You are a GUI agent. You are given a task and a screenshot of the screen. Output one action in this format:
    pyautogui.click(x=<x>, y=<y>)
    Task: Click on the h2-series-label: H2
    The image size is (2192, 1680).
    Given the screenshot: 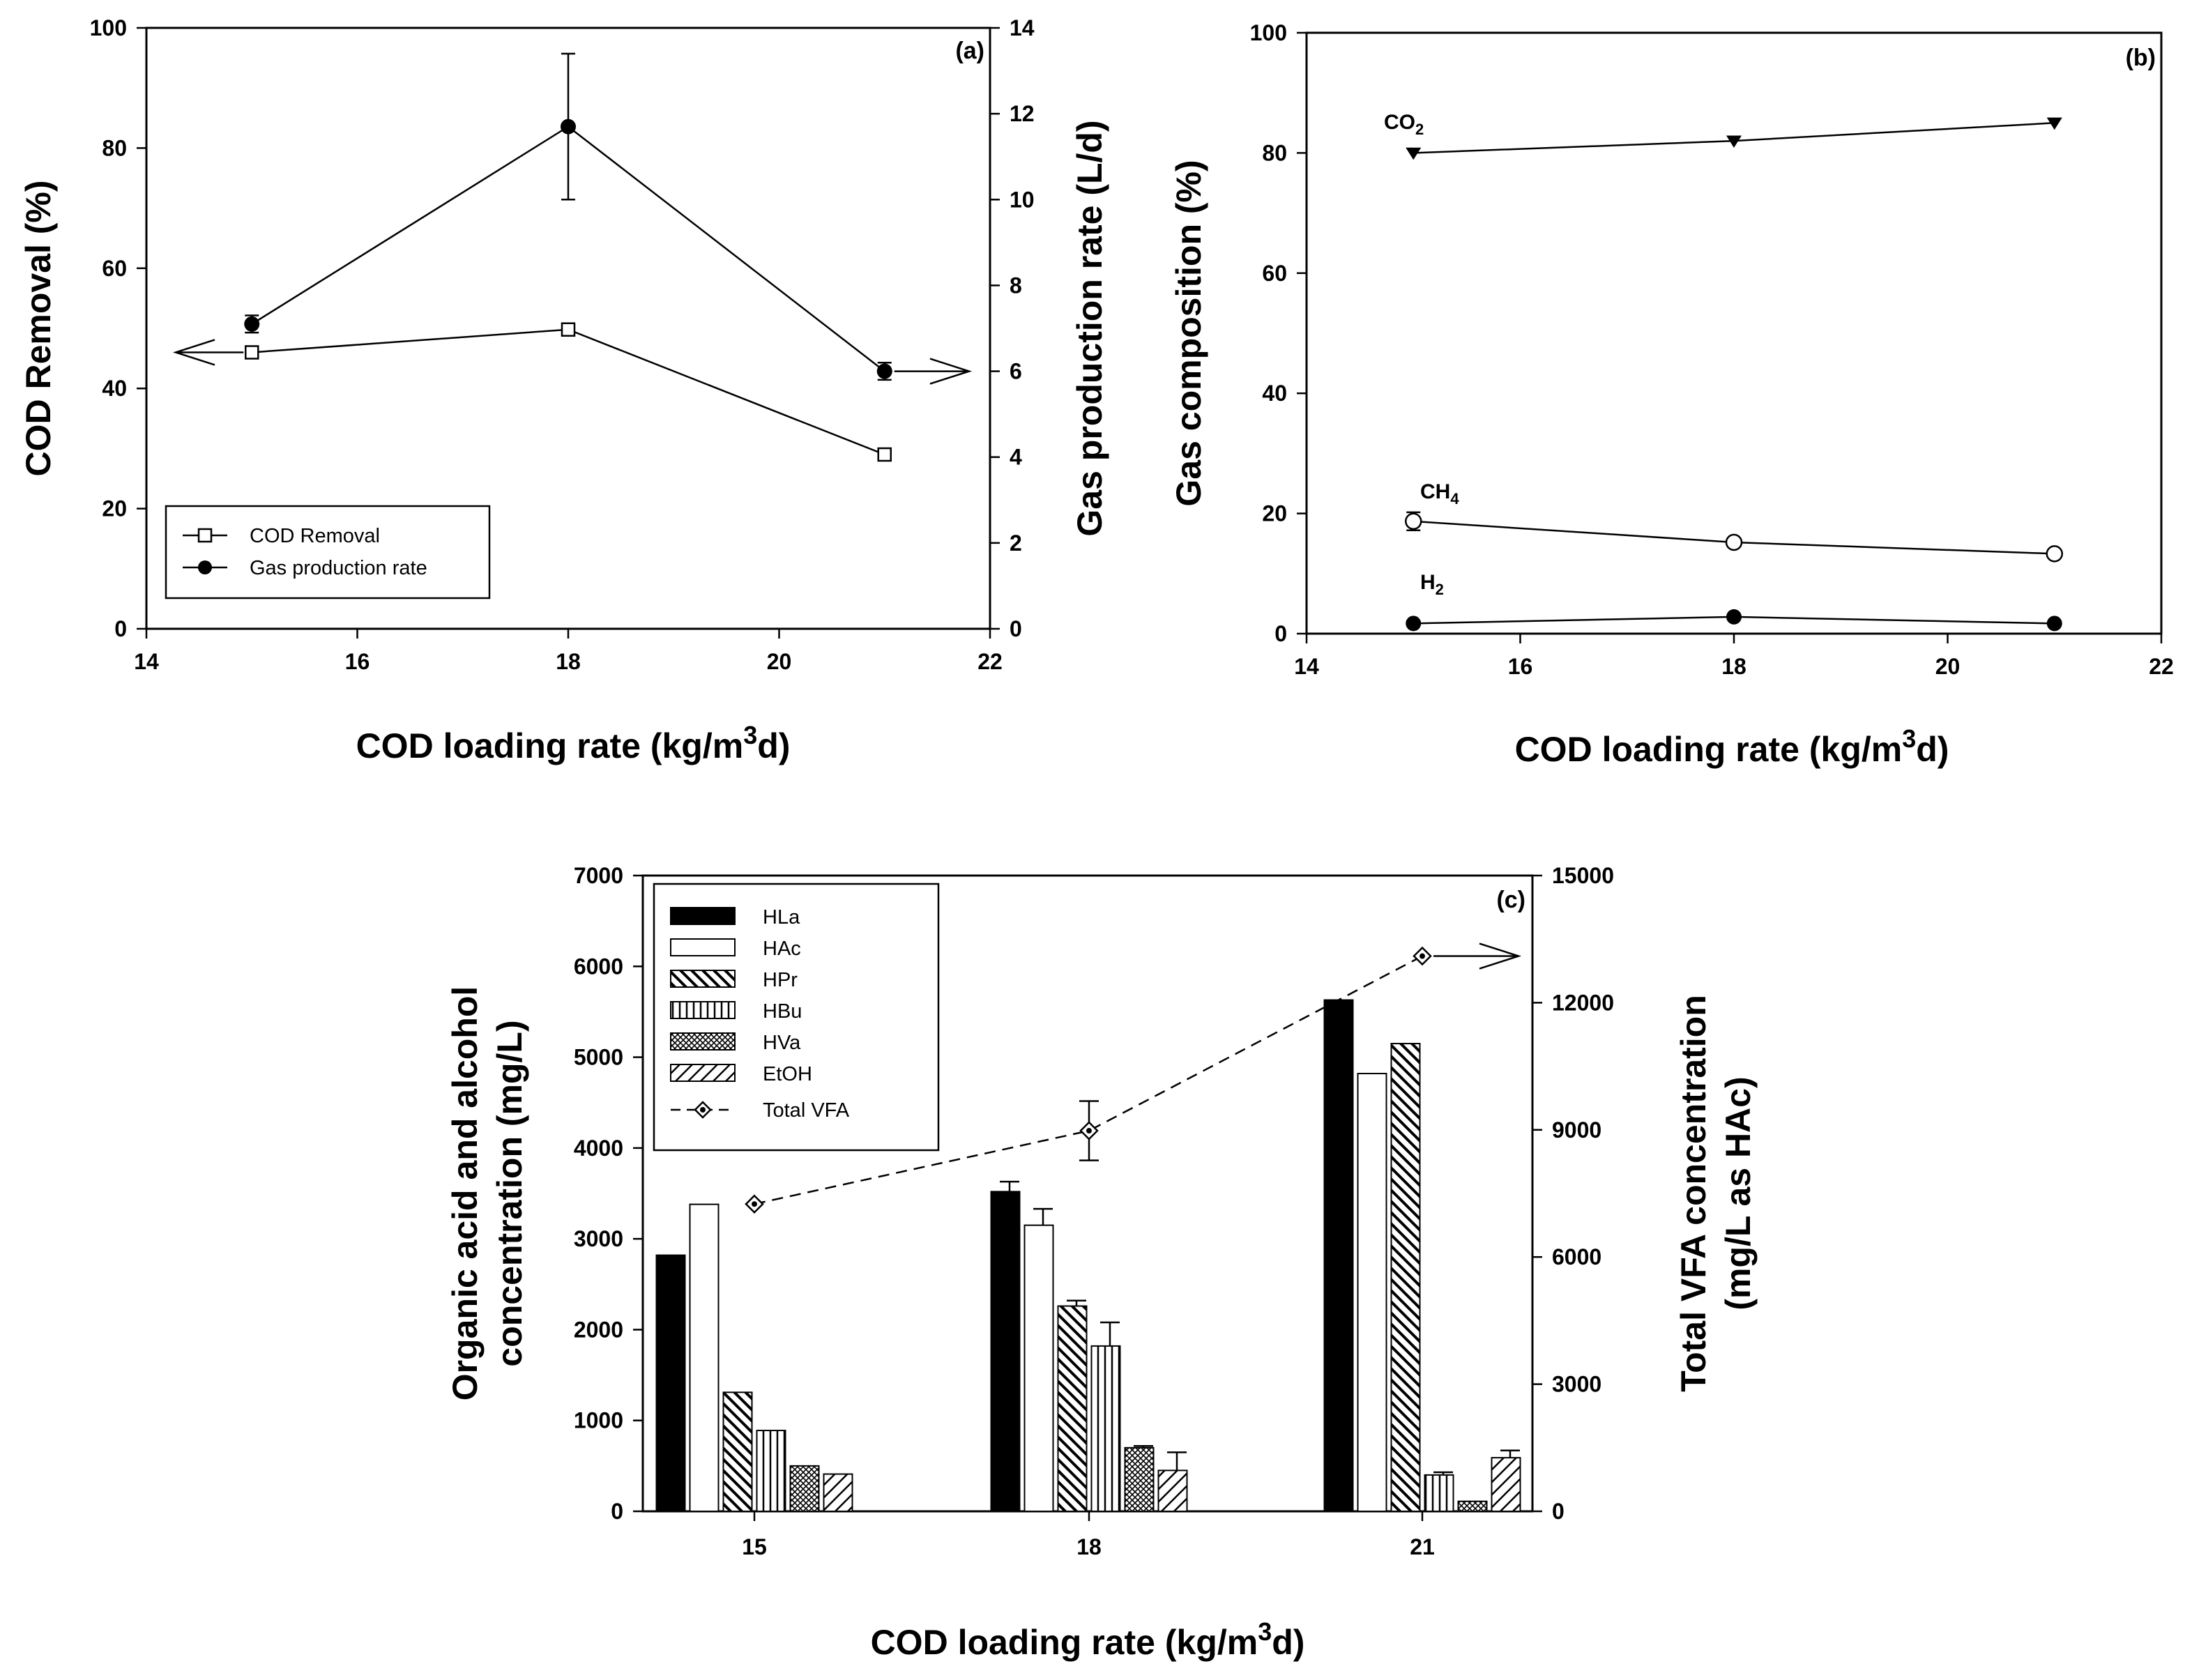 What is the action you would take?
    pyautogui.click(x=1432, y=584)
    